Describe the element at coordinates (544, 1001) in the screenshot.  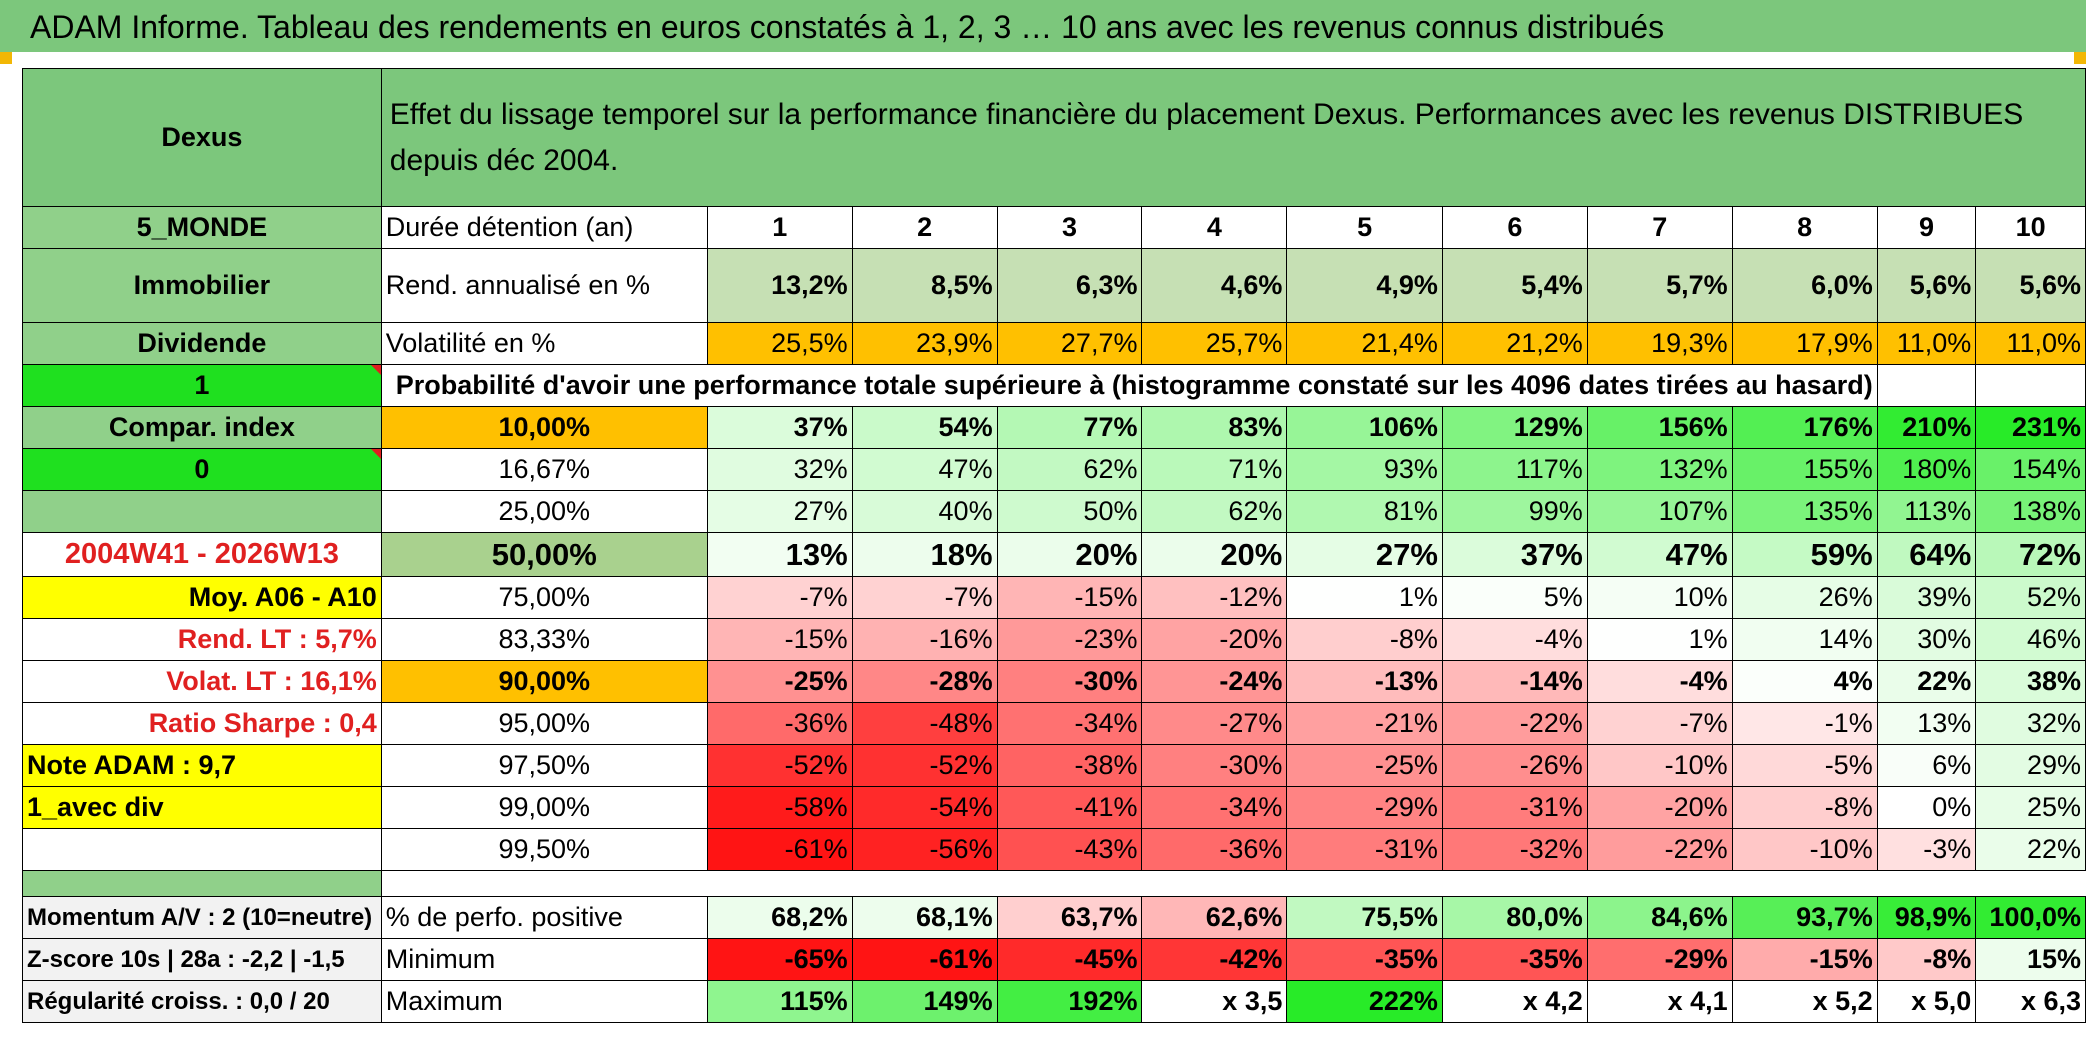
I see `summary-row-label: Maximum` at that location.